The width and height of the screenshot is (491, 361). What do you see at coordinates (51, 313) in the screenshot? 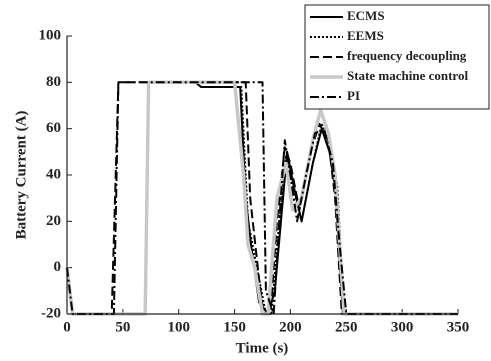
I see `y-tick-label: -20` at bounding box center [51, 313].